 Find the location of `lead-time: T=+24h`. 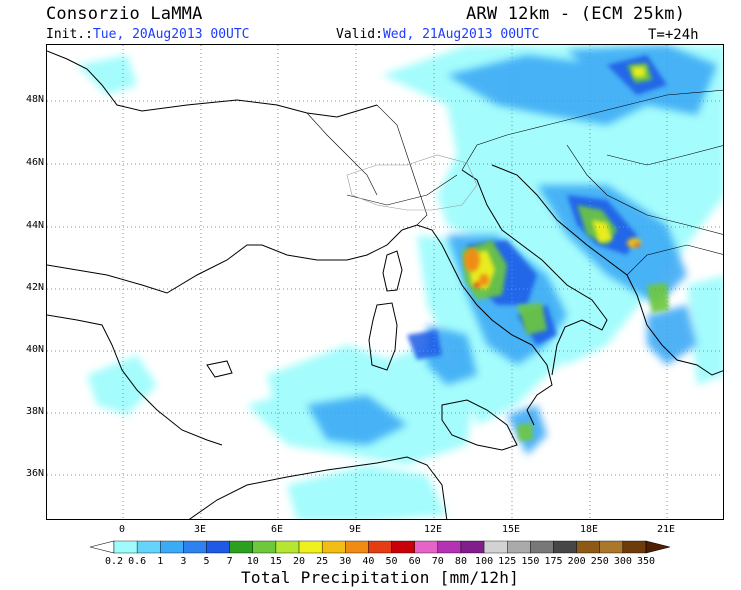

lead-time: T=+24h is located at coordinates (673, 35).